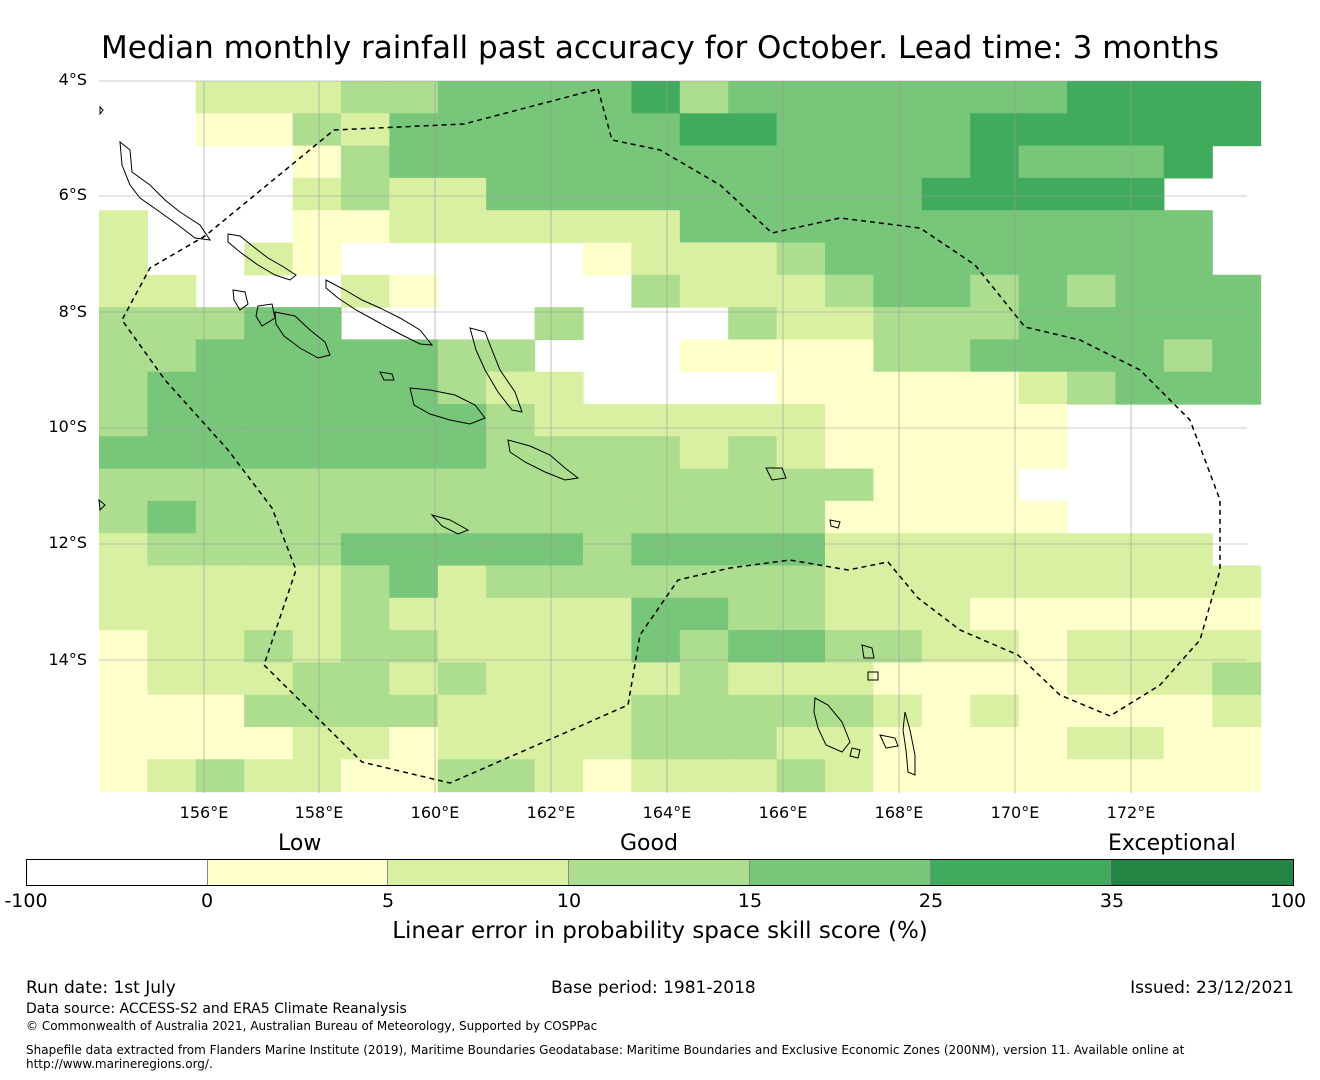  Describe the element at coordinates (551, 812) in the screenshot. I see `lon-label-162e: 162°E` at that location.